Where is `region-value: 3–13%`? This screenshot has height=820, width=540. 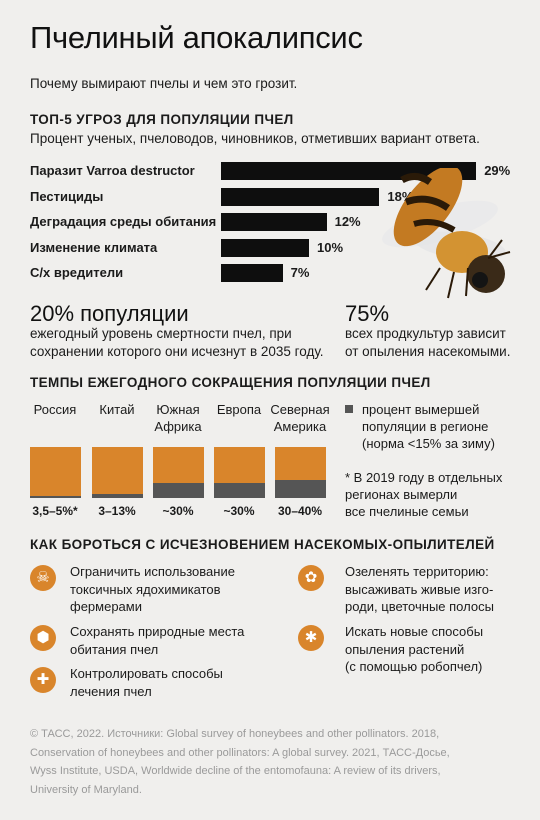 region-value: 3–13% is located at coordinates (117, 511).